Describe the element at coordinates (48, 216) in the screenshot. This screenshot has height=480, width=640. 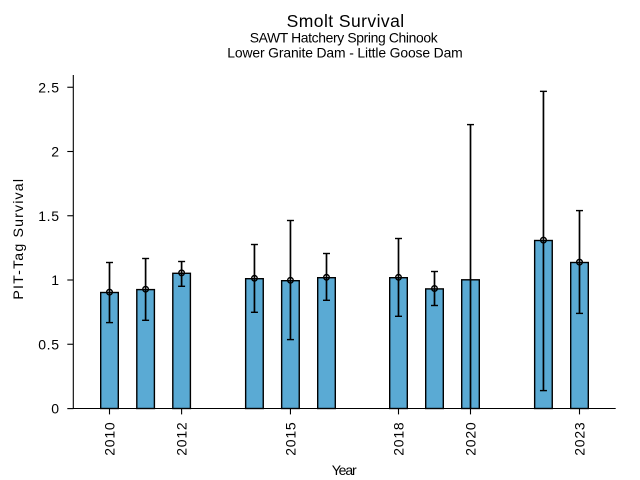
I see `svg-text: 1.5` at that location.